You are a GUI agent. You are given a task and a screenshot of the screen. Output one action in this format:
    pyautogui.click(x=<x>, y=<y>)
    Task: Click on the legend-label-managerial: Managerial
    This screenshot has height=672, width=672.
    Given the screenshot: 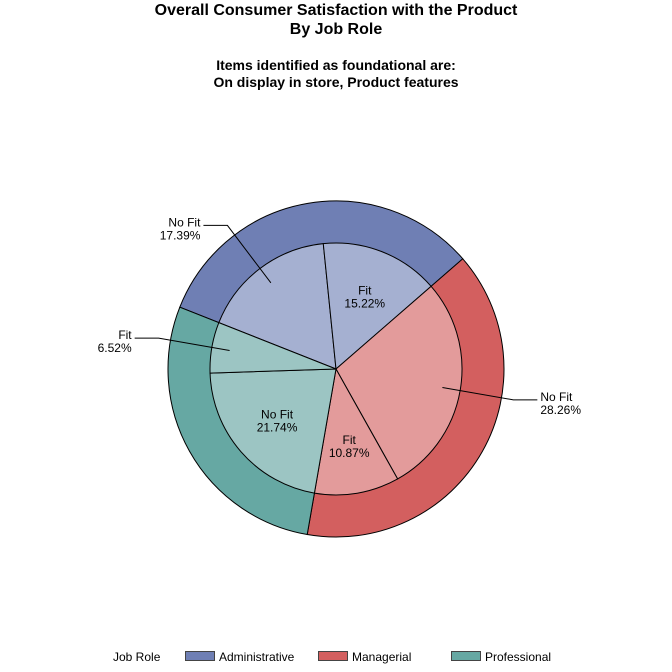 What is the action you would take?
    pyautogui.click(x=382, y=657)
    